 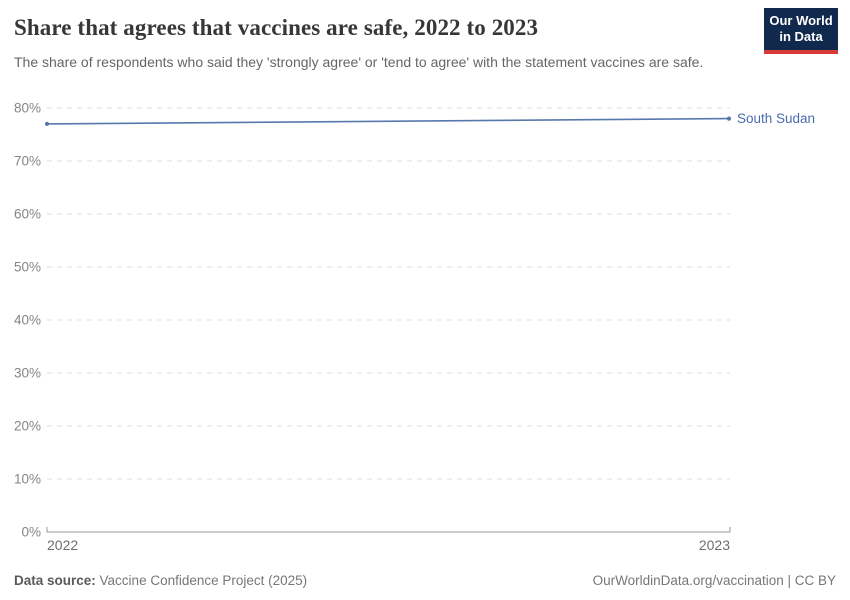 I want to click on y-tick-label: 60%, so click(x=27, y=214).